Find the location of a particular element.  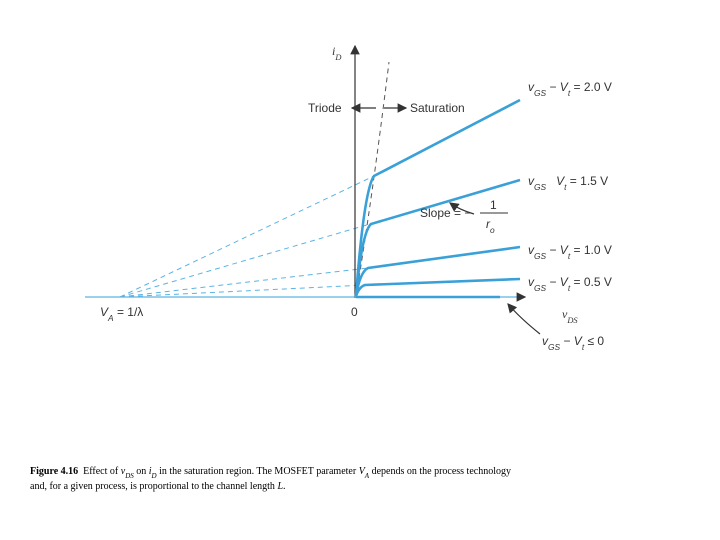

y-axis-label: iD is located at coordinates (336, 53).